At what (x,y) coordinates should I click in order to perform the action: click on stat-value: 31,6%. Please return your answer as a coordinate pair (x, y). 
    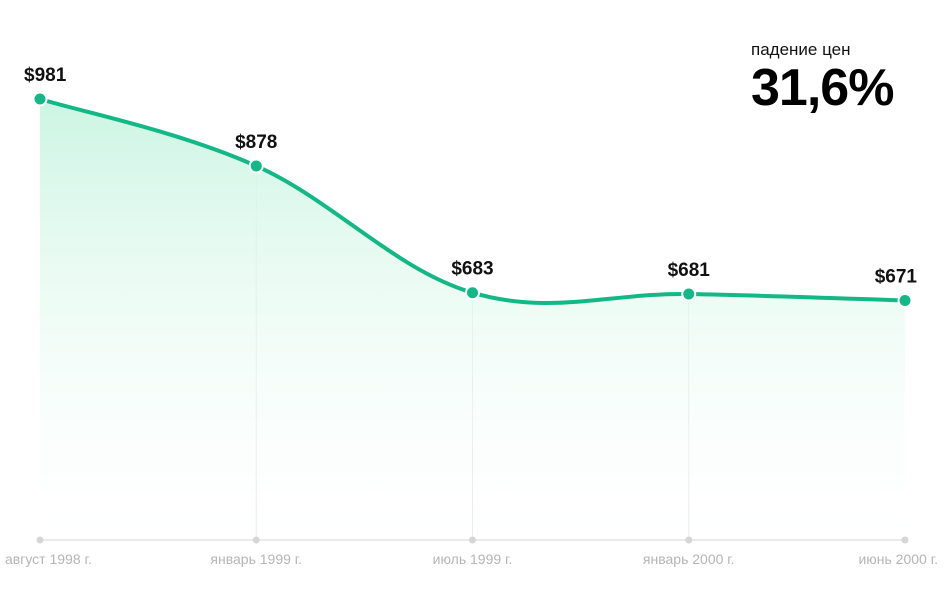
    Looking at the image, I should click on (822, 88).